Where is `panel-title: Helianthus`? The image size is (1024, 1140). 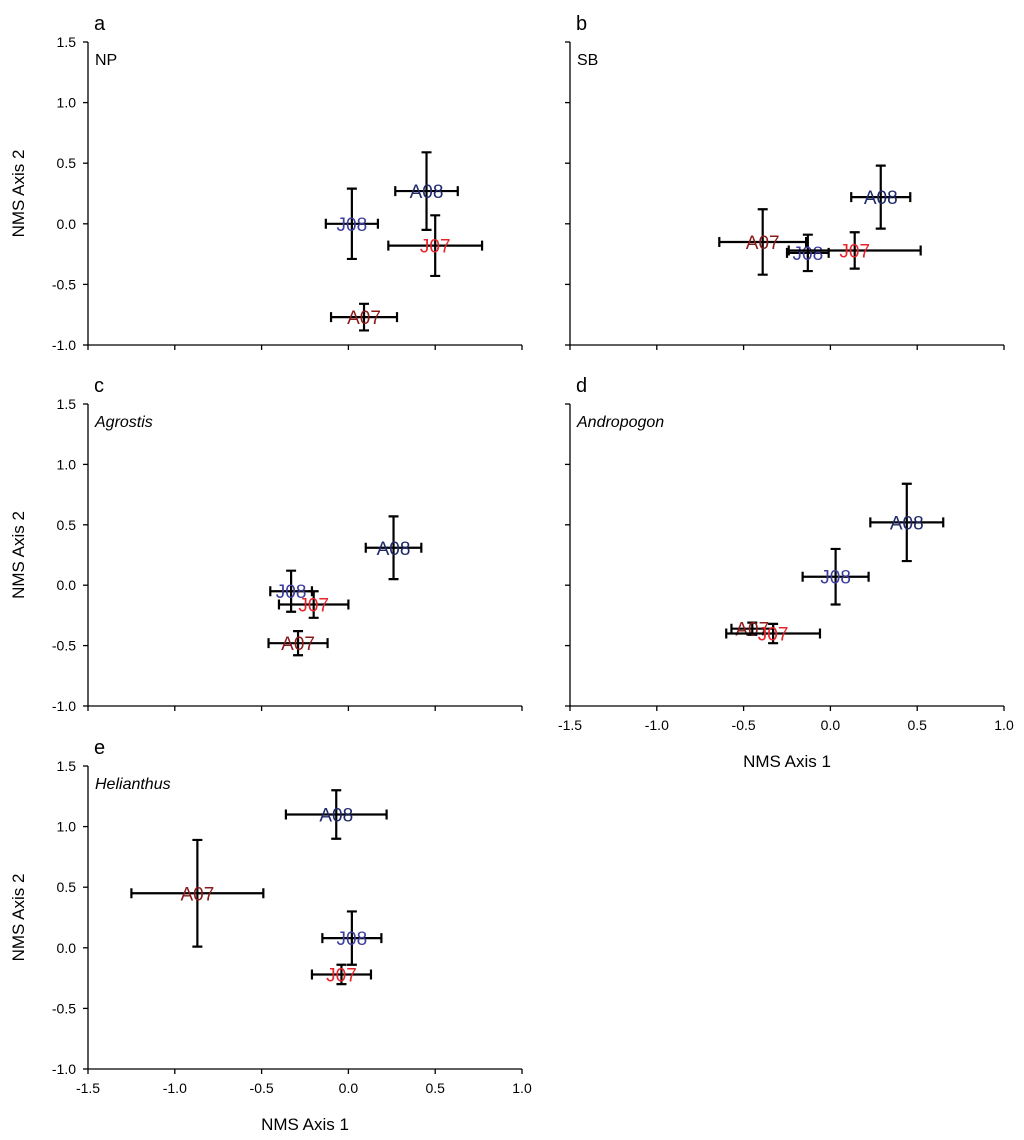
panel-title: Helianthus is located at coordinates (133, 784).